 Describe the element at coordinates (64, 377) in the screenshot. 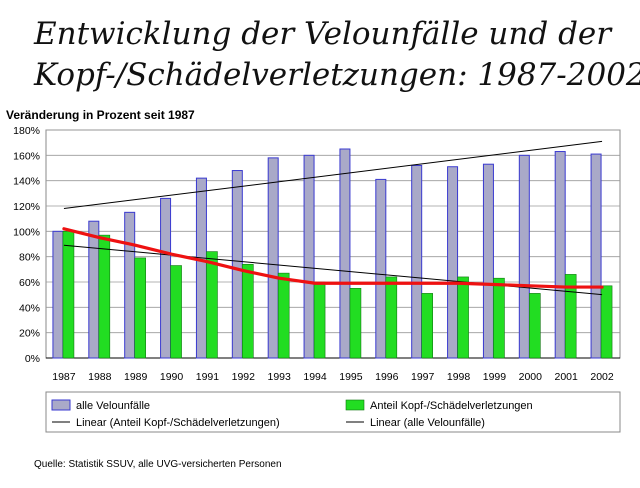

I see `x-tick-label: 1987` at that location.